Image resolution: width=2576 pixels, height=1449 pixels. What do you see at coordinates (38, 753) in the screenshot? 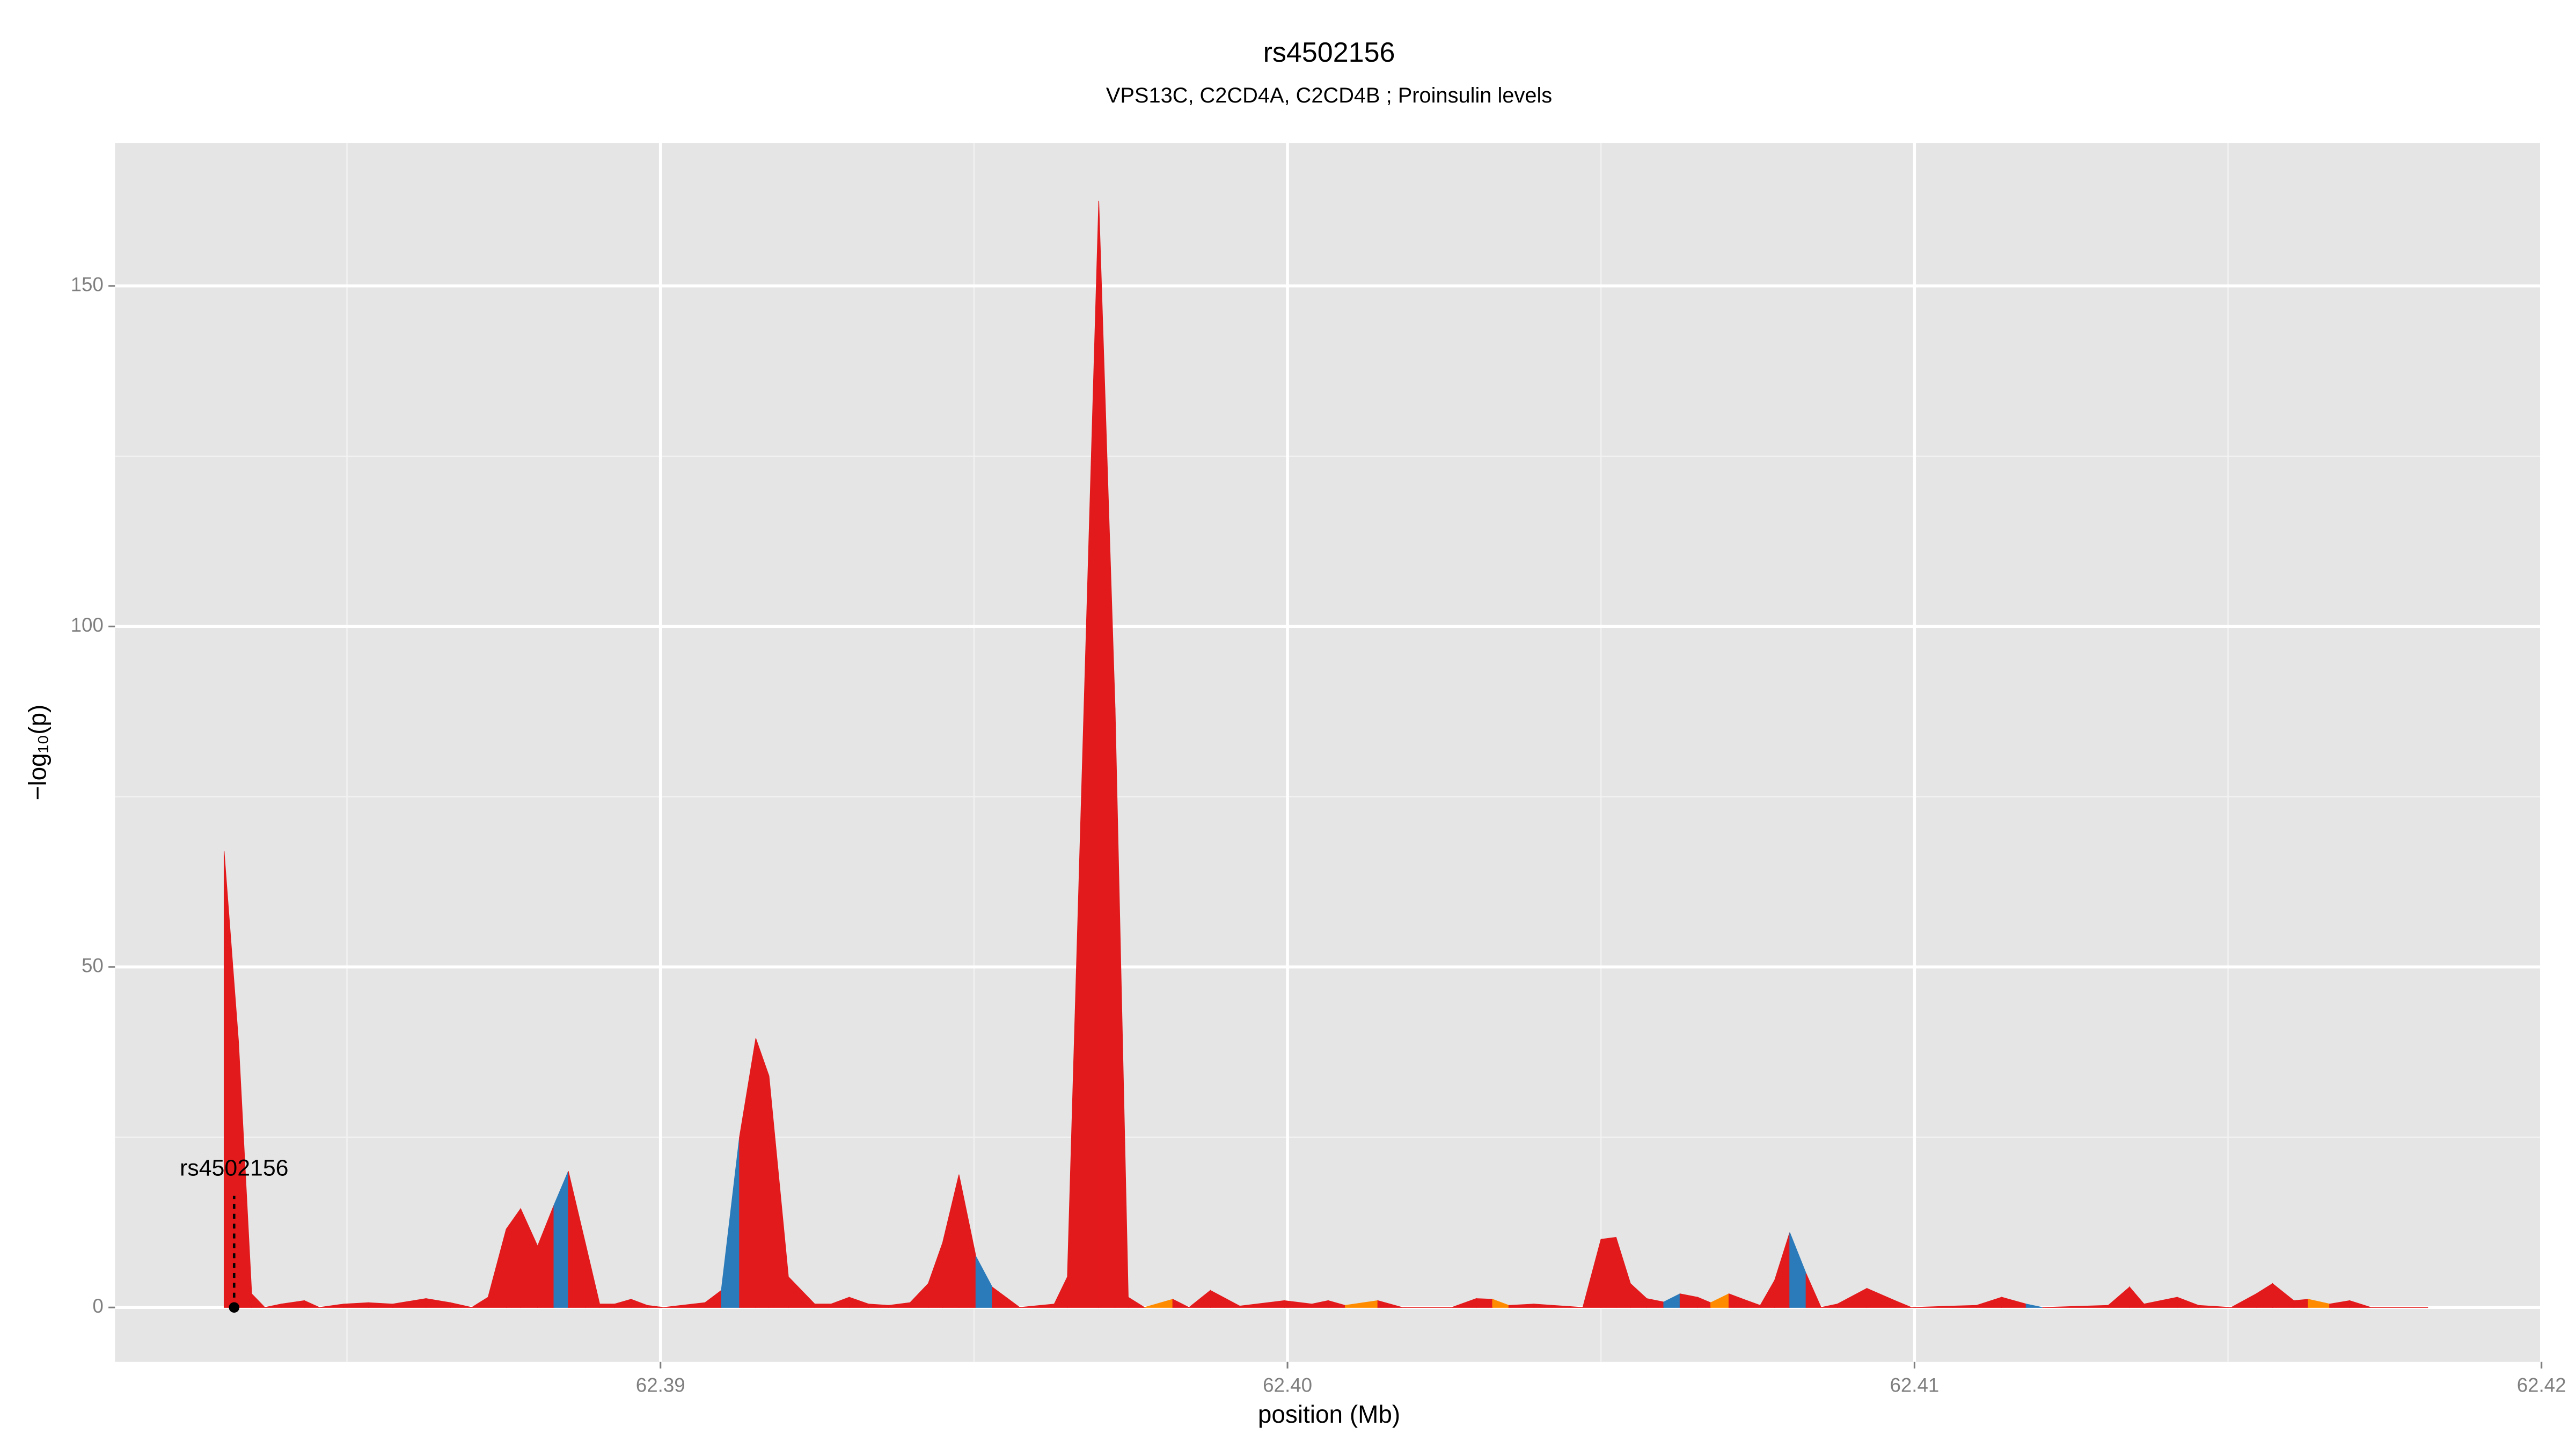
I see `y-axis-label: −log₁₀(p)` at bounding box center [38, 753].